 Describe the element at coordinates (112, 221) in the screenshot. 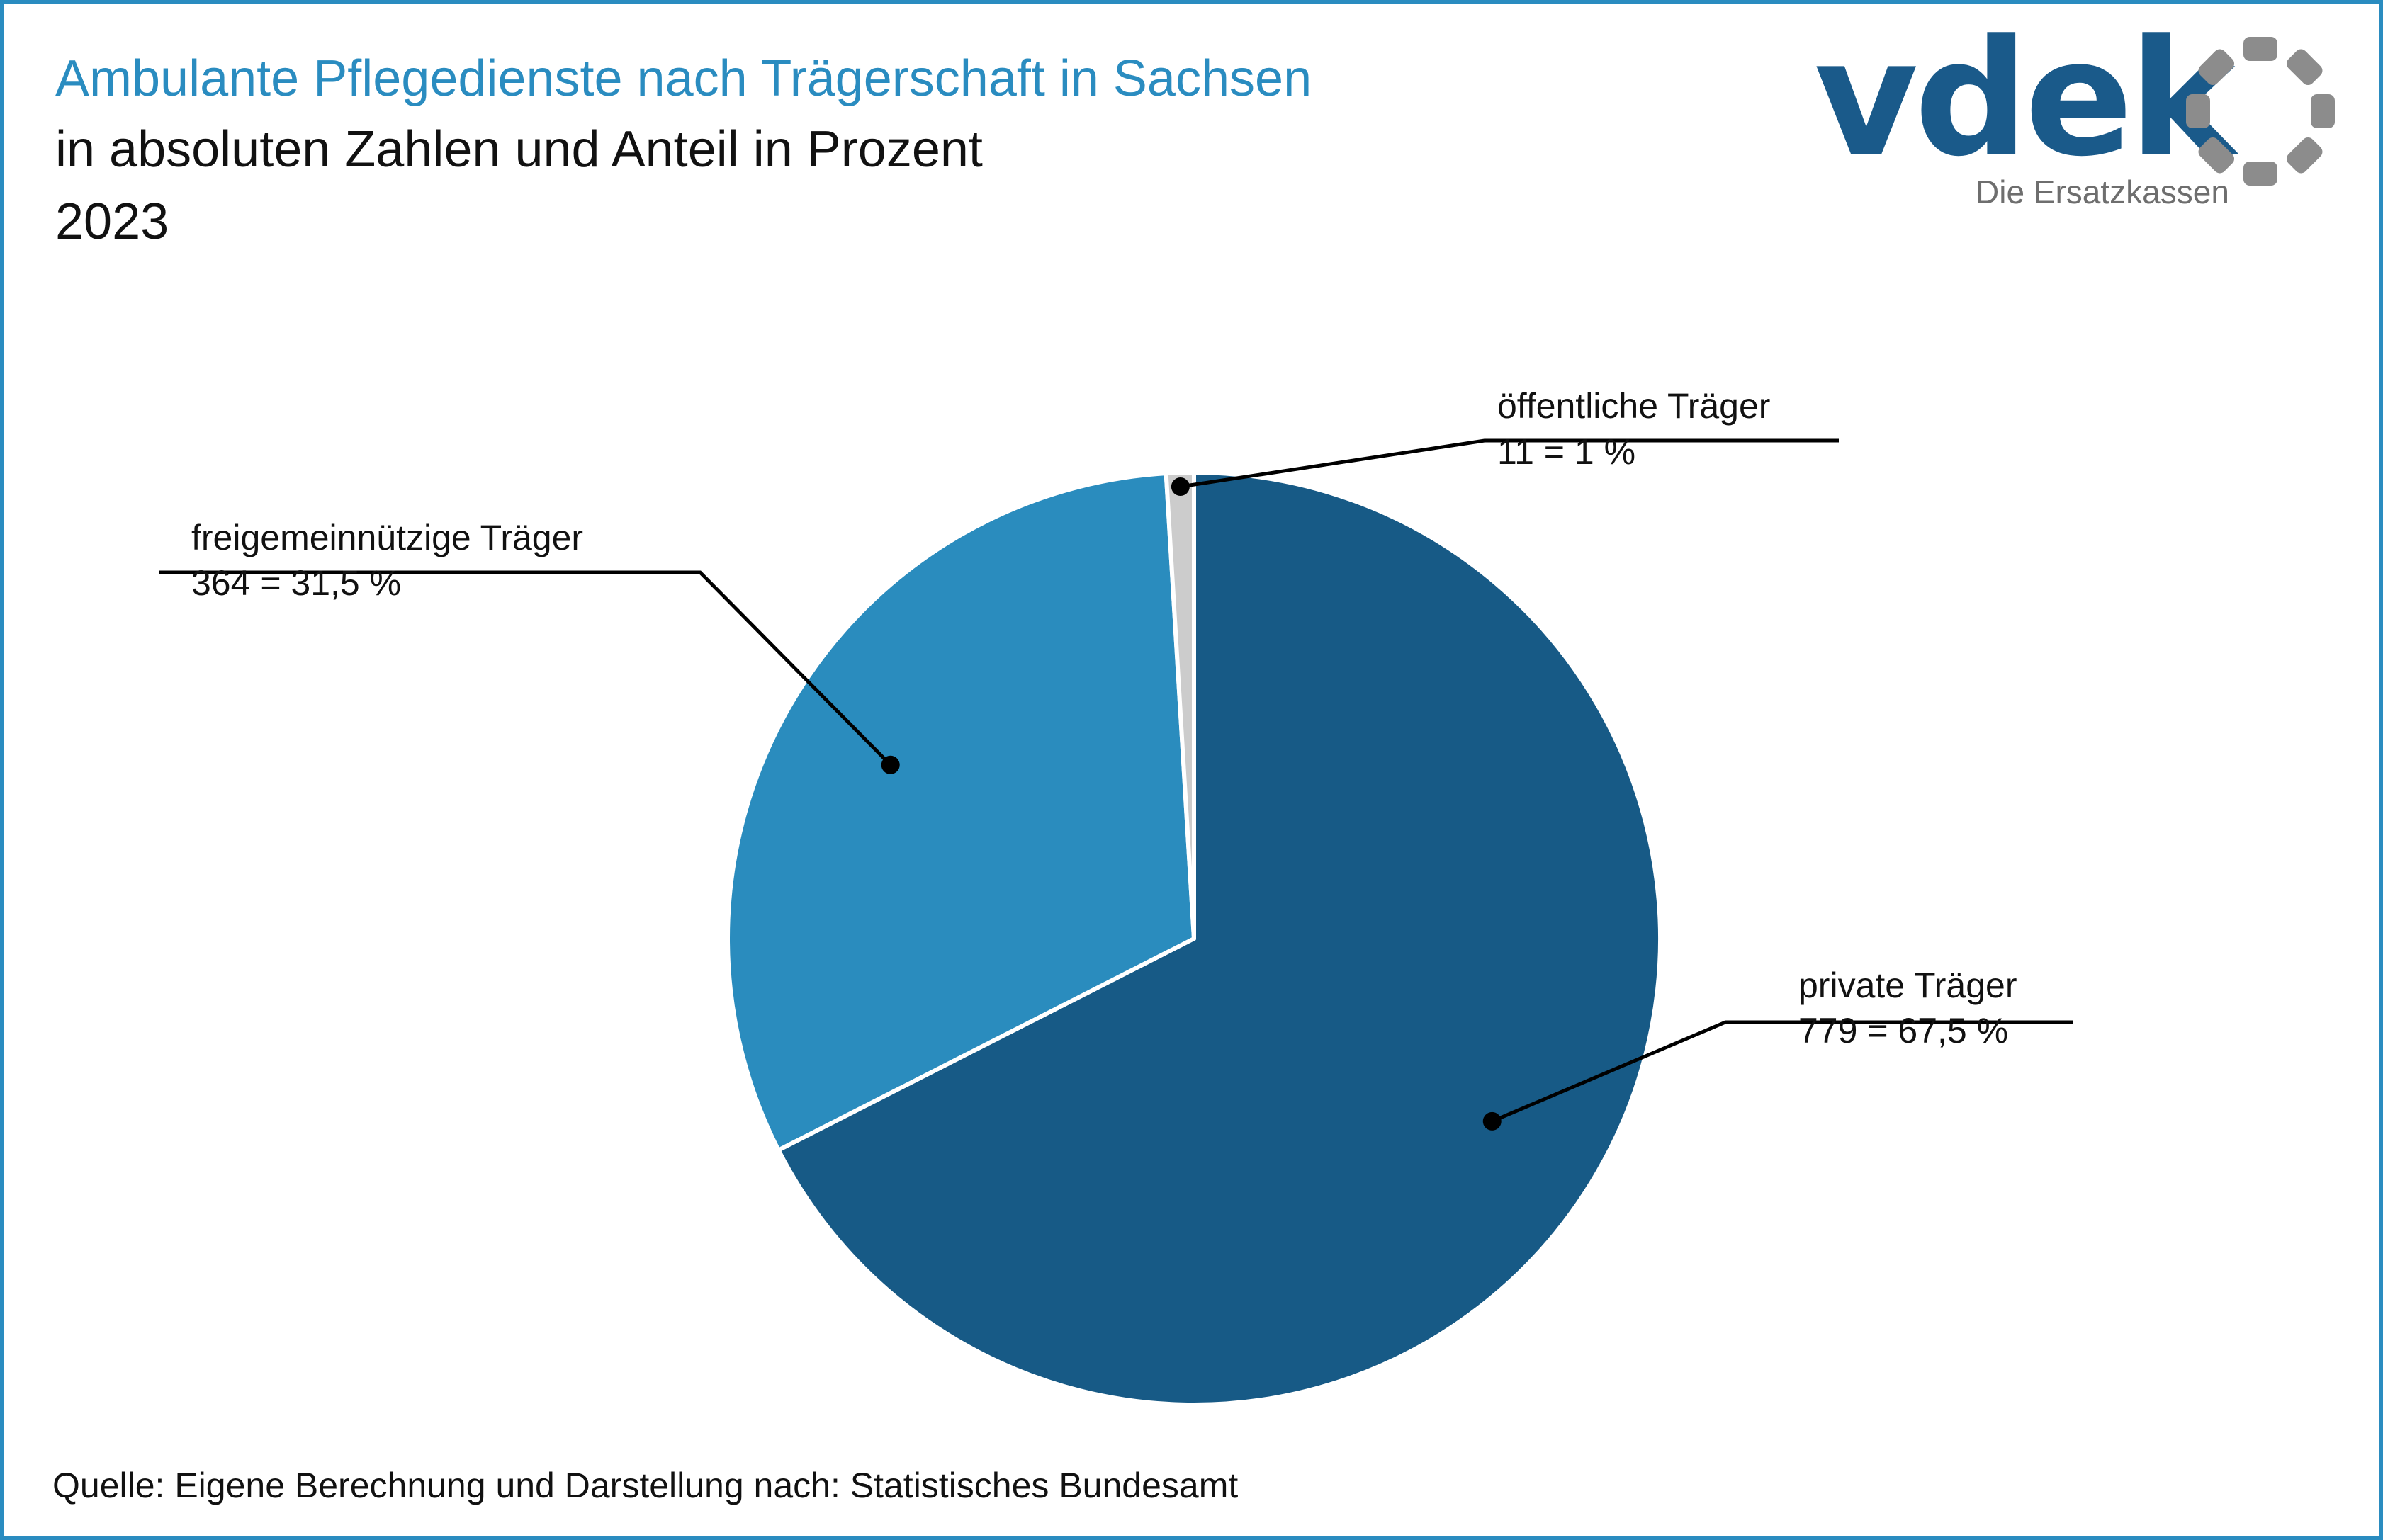

I see `chart-year: 2023` at that location.